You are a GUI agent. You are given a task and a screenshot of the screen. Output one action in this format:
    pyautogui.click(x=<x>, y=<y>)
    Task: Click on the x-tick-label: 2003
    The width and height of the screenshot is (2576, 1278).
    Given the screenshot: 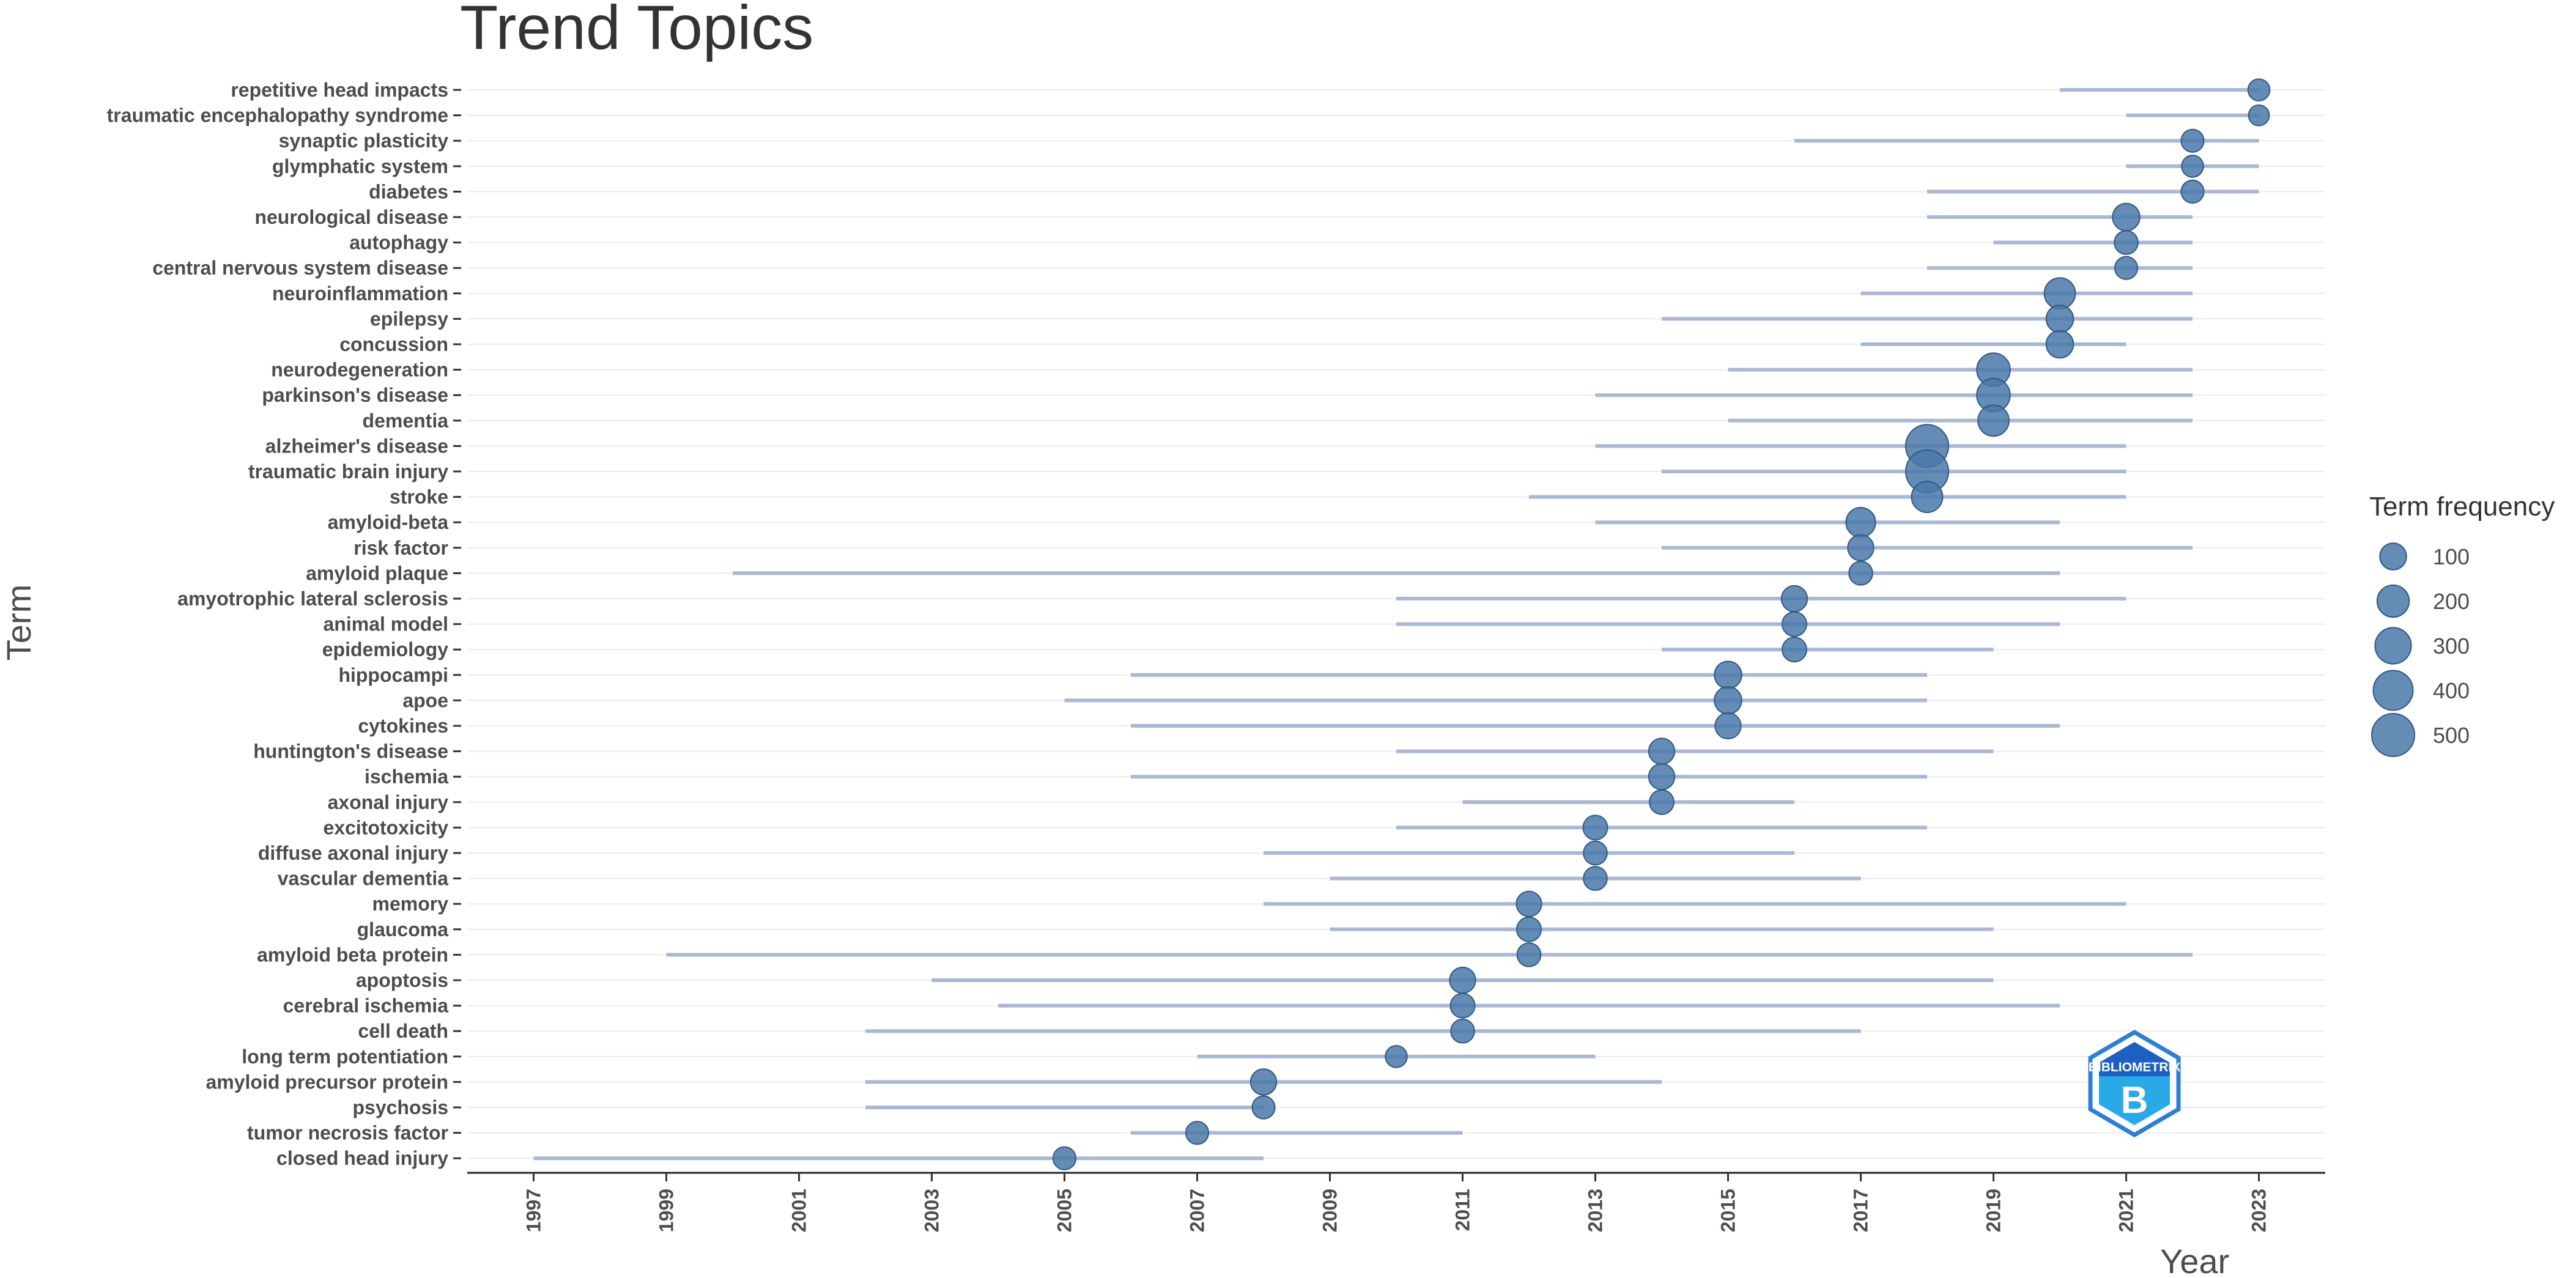 What is the action you would take?
    pyautogui.click(x=932, y=1210)
    